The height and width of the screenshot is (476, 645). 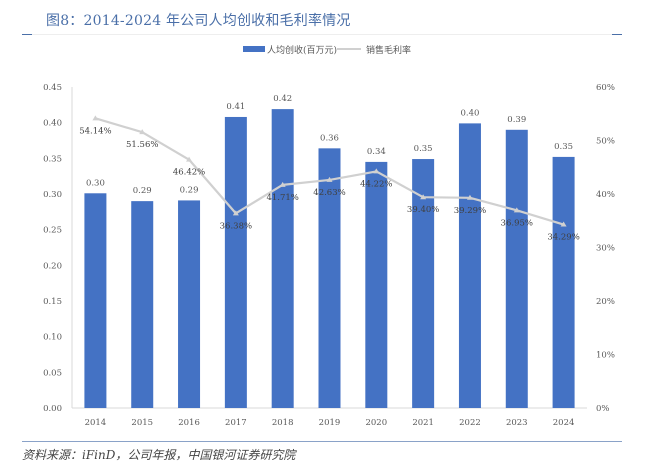 What do you see at coordinates (605, 195) in the screenshot?
I see `right-axis-tick-label: 40%` at bounding box center [605, 195].